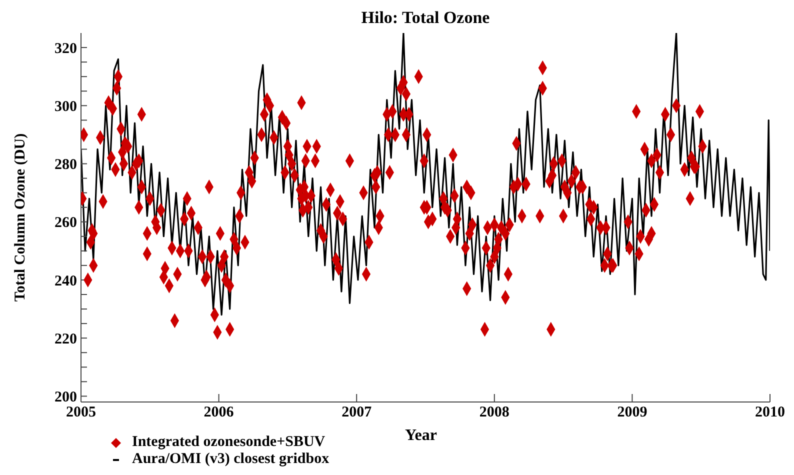 The height and width of the screenshot is (475, 794). I want to click on x-tick-label: 2005, so click(81, 412).